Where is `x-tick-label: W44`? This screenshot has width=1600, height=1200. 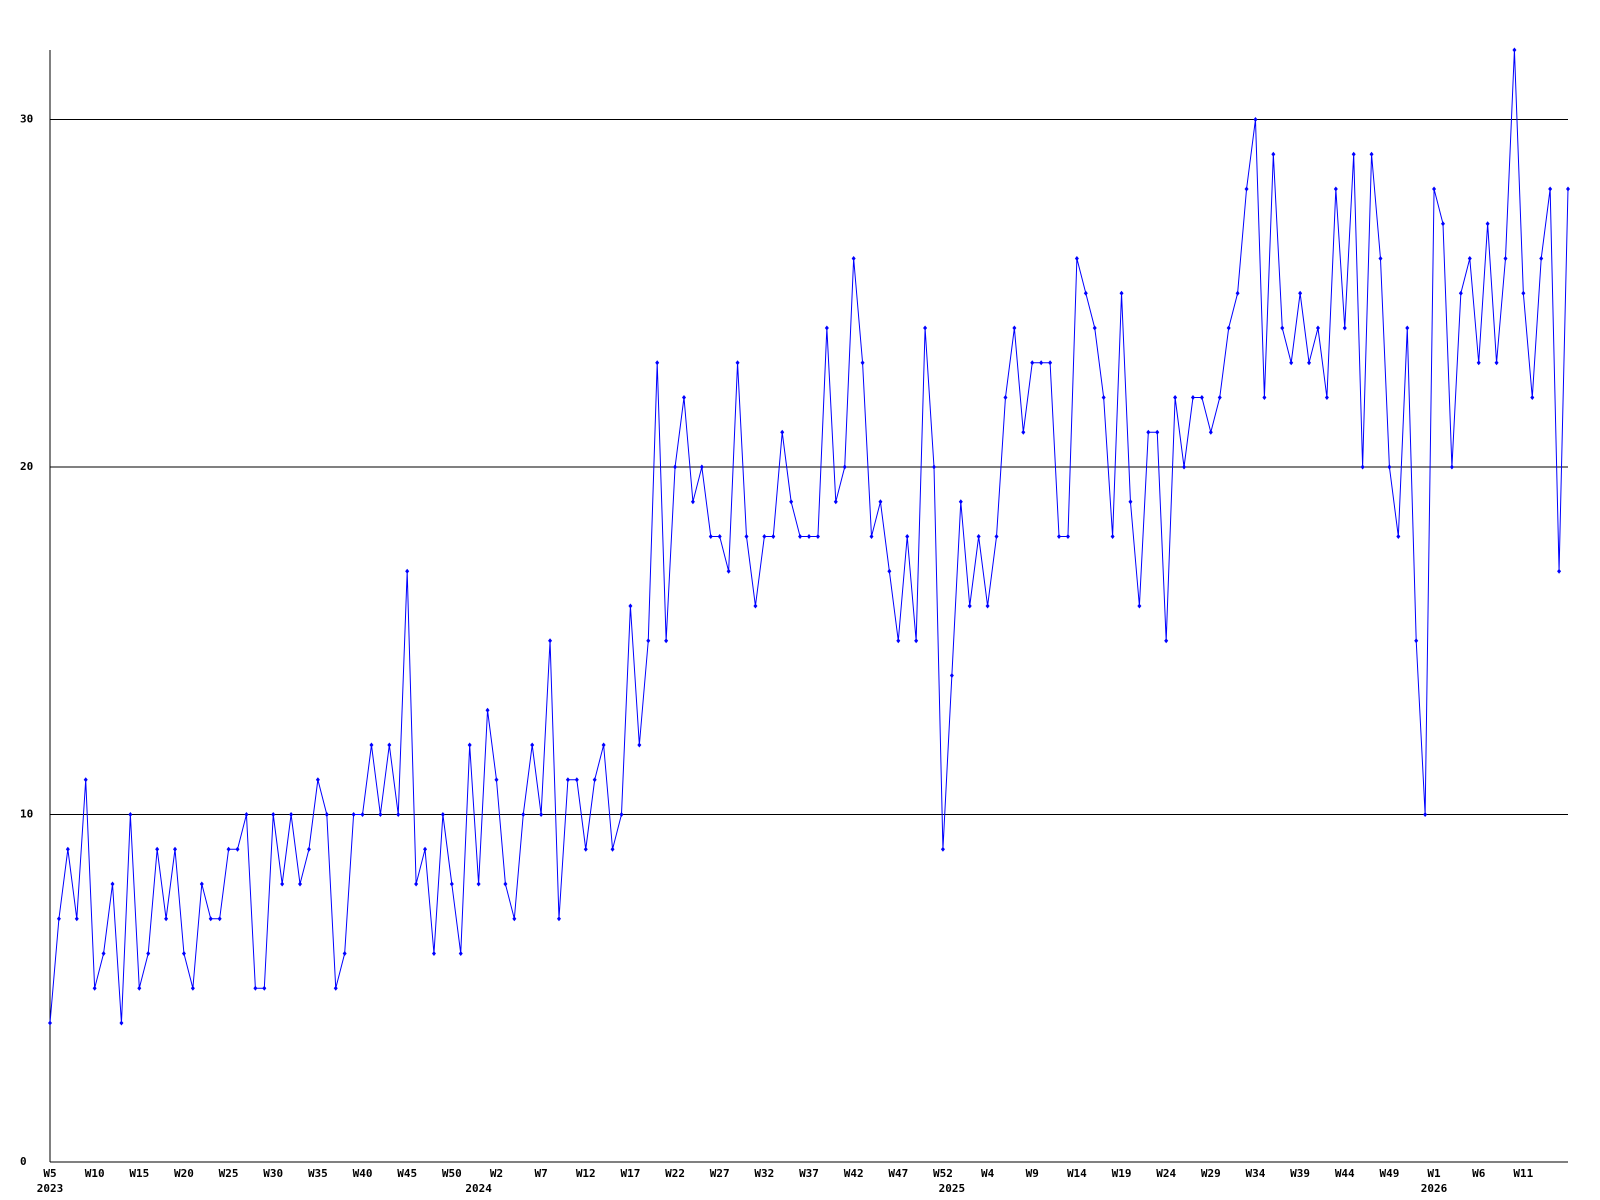
x-tick-label: W44 is located at coordinates (1345, 1173).